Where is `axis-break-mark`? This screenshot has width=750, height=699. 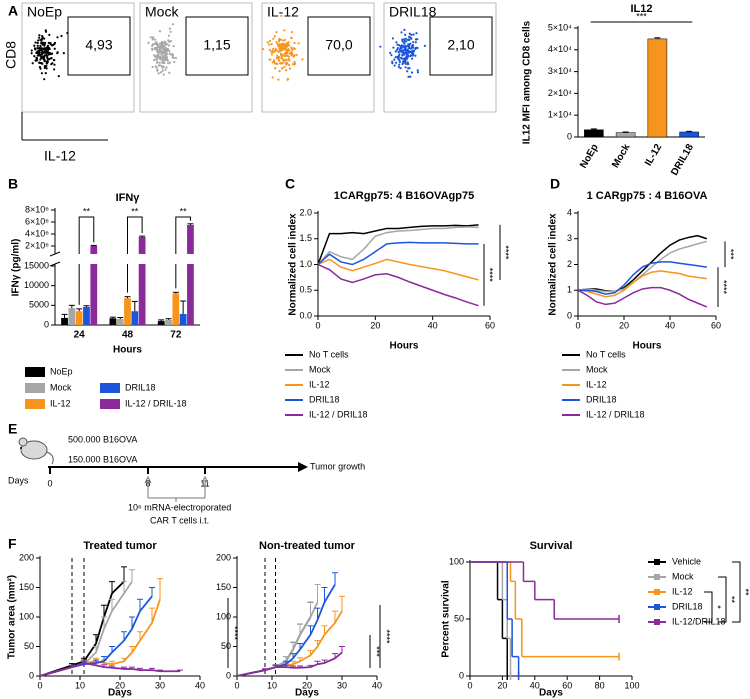 axis-break-mark is located at coordinates (55, 264).